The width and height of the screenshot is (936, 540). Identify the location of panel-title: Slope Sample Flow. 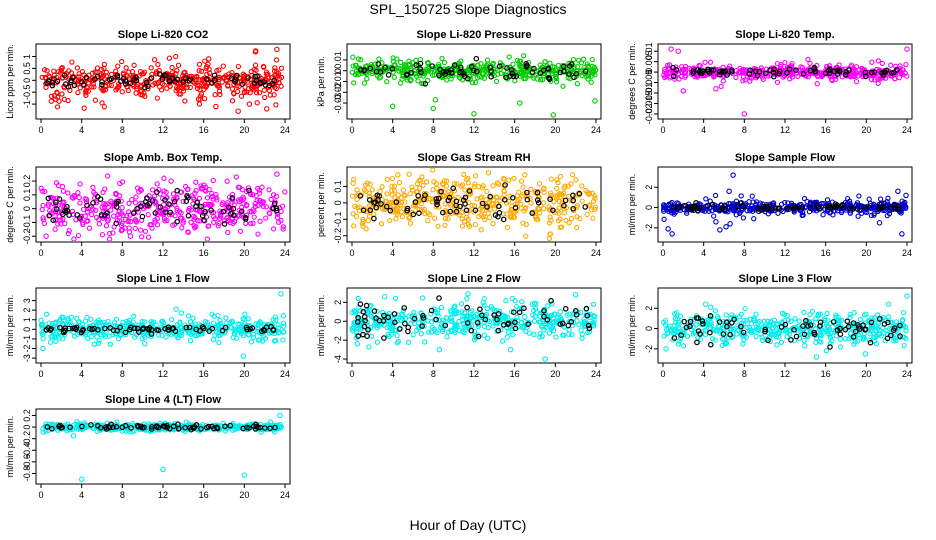
(785, 158).